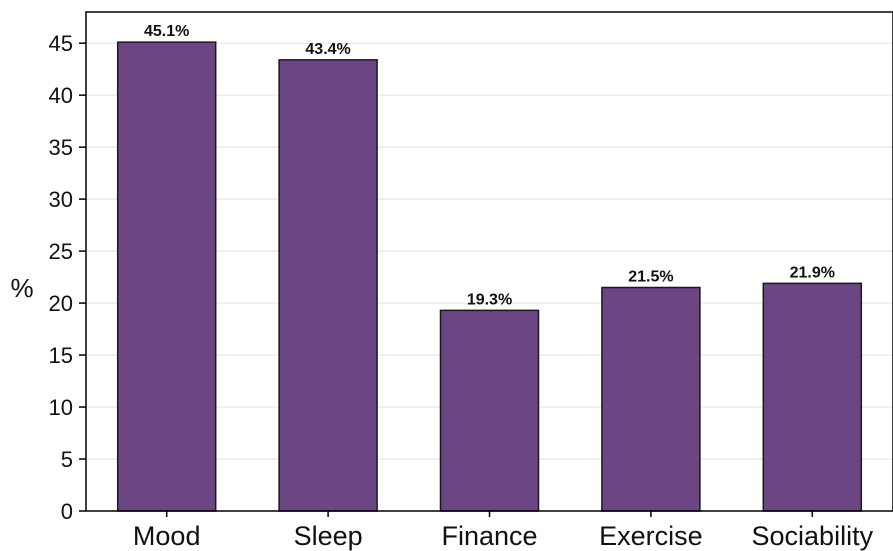 Image resolution: width=893 pixels, height=551 pixels. I want to click on y-tick-label: 40, so click(61, 95).